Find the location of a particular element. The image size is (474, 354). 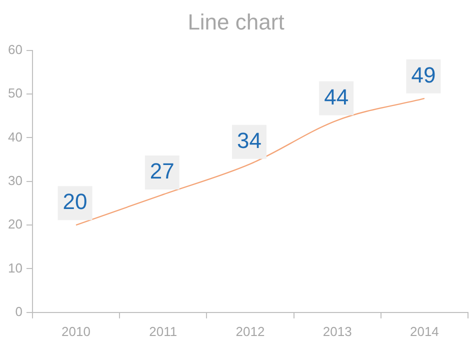

x-tick-label: 2010 is located at coordinates (76, 331).